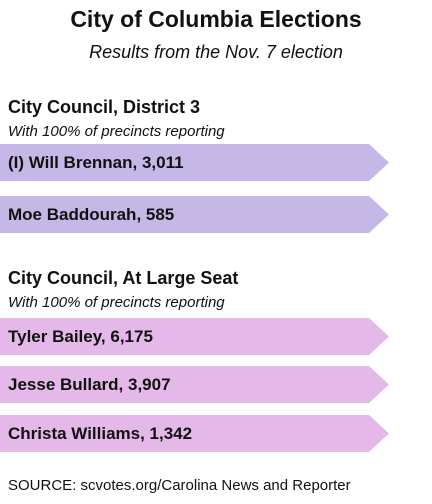 The width and height of the screenshot is (432, 504). Describe the element at coordinates (104, 107) in the screenshot. I see `race-title-district-3: City Council, District 3` at that location.